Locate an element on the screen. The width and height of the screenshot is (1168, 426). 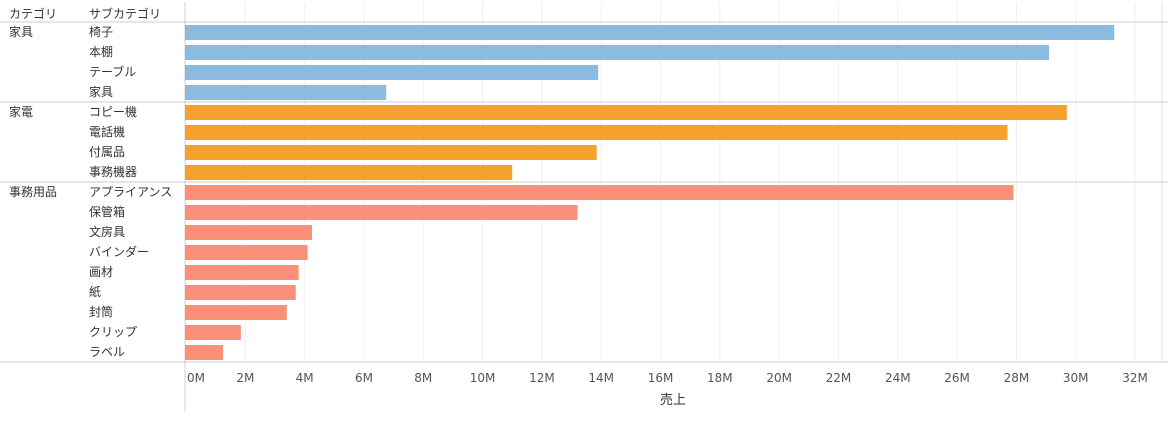
x-tick-label: 20M is located at coordinates (779, 378).